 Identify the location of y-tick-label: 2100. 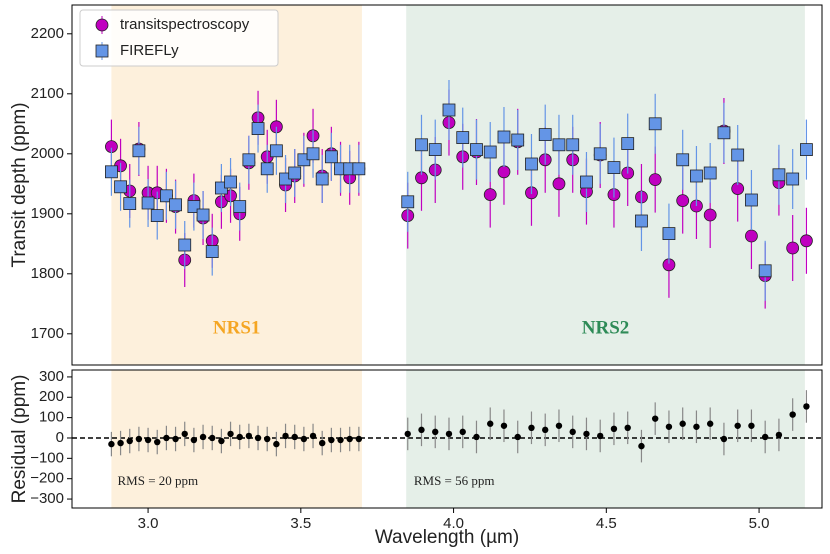
(47, 93).